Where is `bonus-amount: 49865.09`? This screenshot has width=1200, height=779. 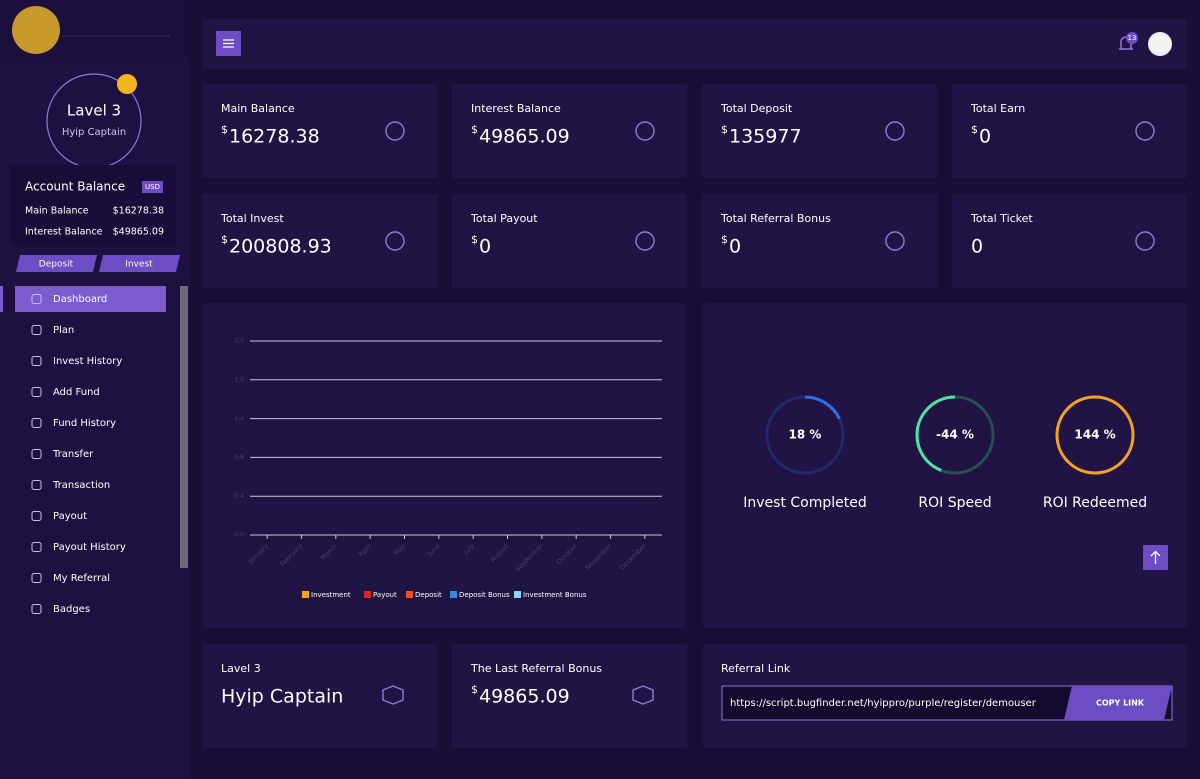 bonus-amount: 49865.09 is located at coordinates (524, 697).